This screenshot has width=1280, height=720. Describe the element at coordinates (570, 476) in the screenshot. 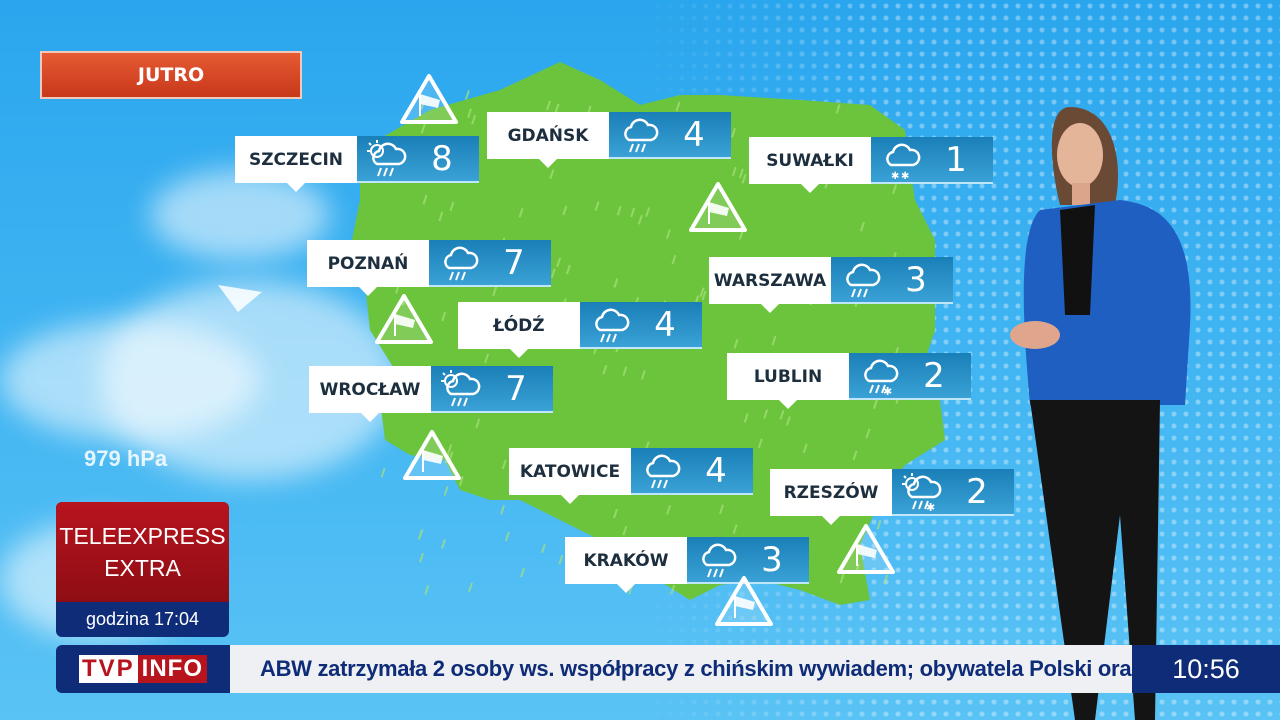

I see `city-name: KATOWICE` at that location.